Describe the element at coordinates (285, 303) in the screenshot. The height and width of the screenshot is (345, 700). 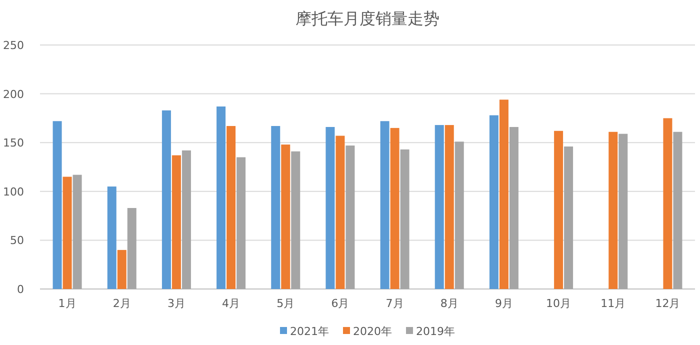
I see `x-tick-label: 5月` at that location.